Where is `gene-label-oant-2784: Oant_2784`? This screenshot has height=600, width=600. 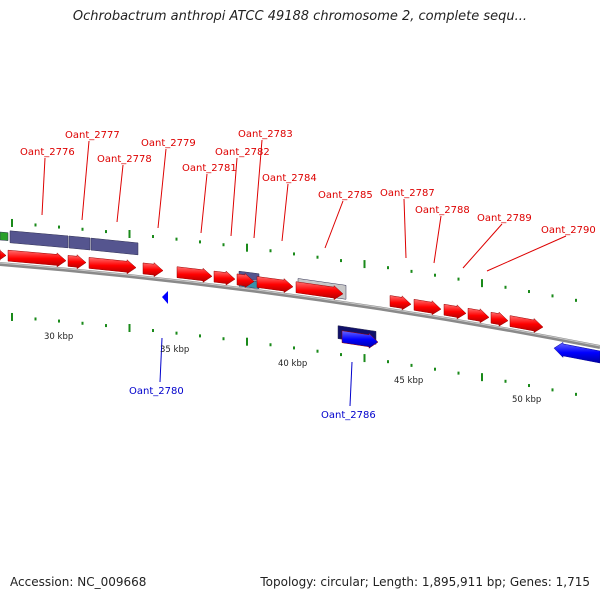
gene-label-oant-2784: Oant_2784 is located at coordinates (289, 178).